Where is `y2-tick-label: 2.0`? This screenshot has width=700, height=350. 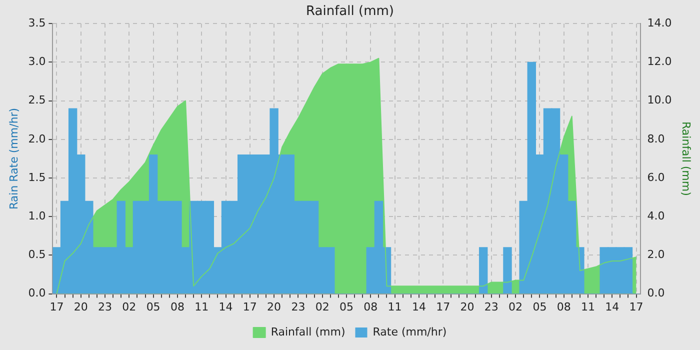 y2-tick-label: 2.0 is located at coordinates (656, 255).